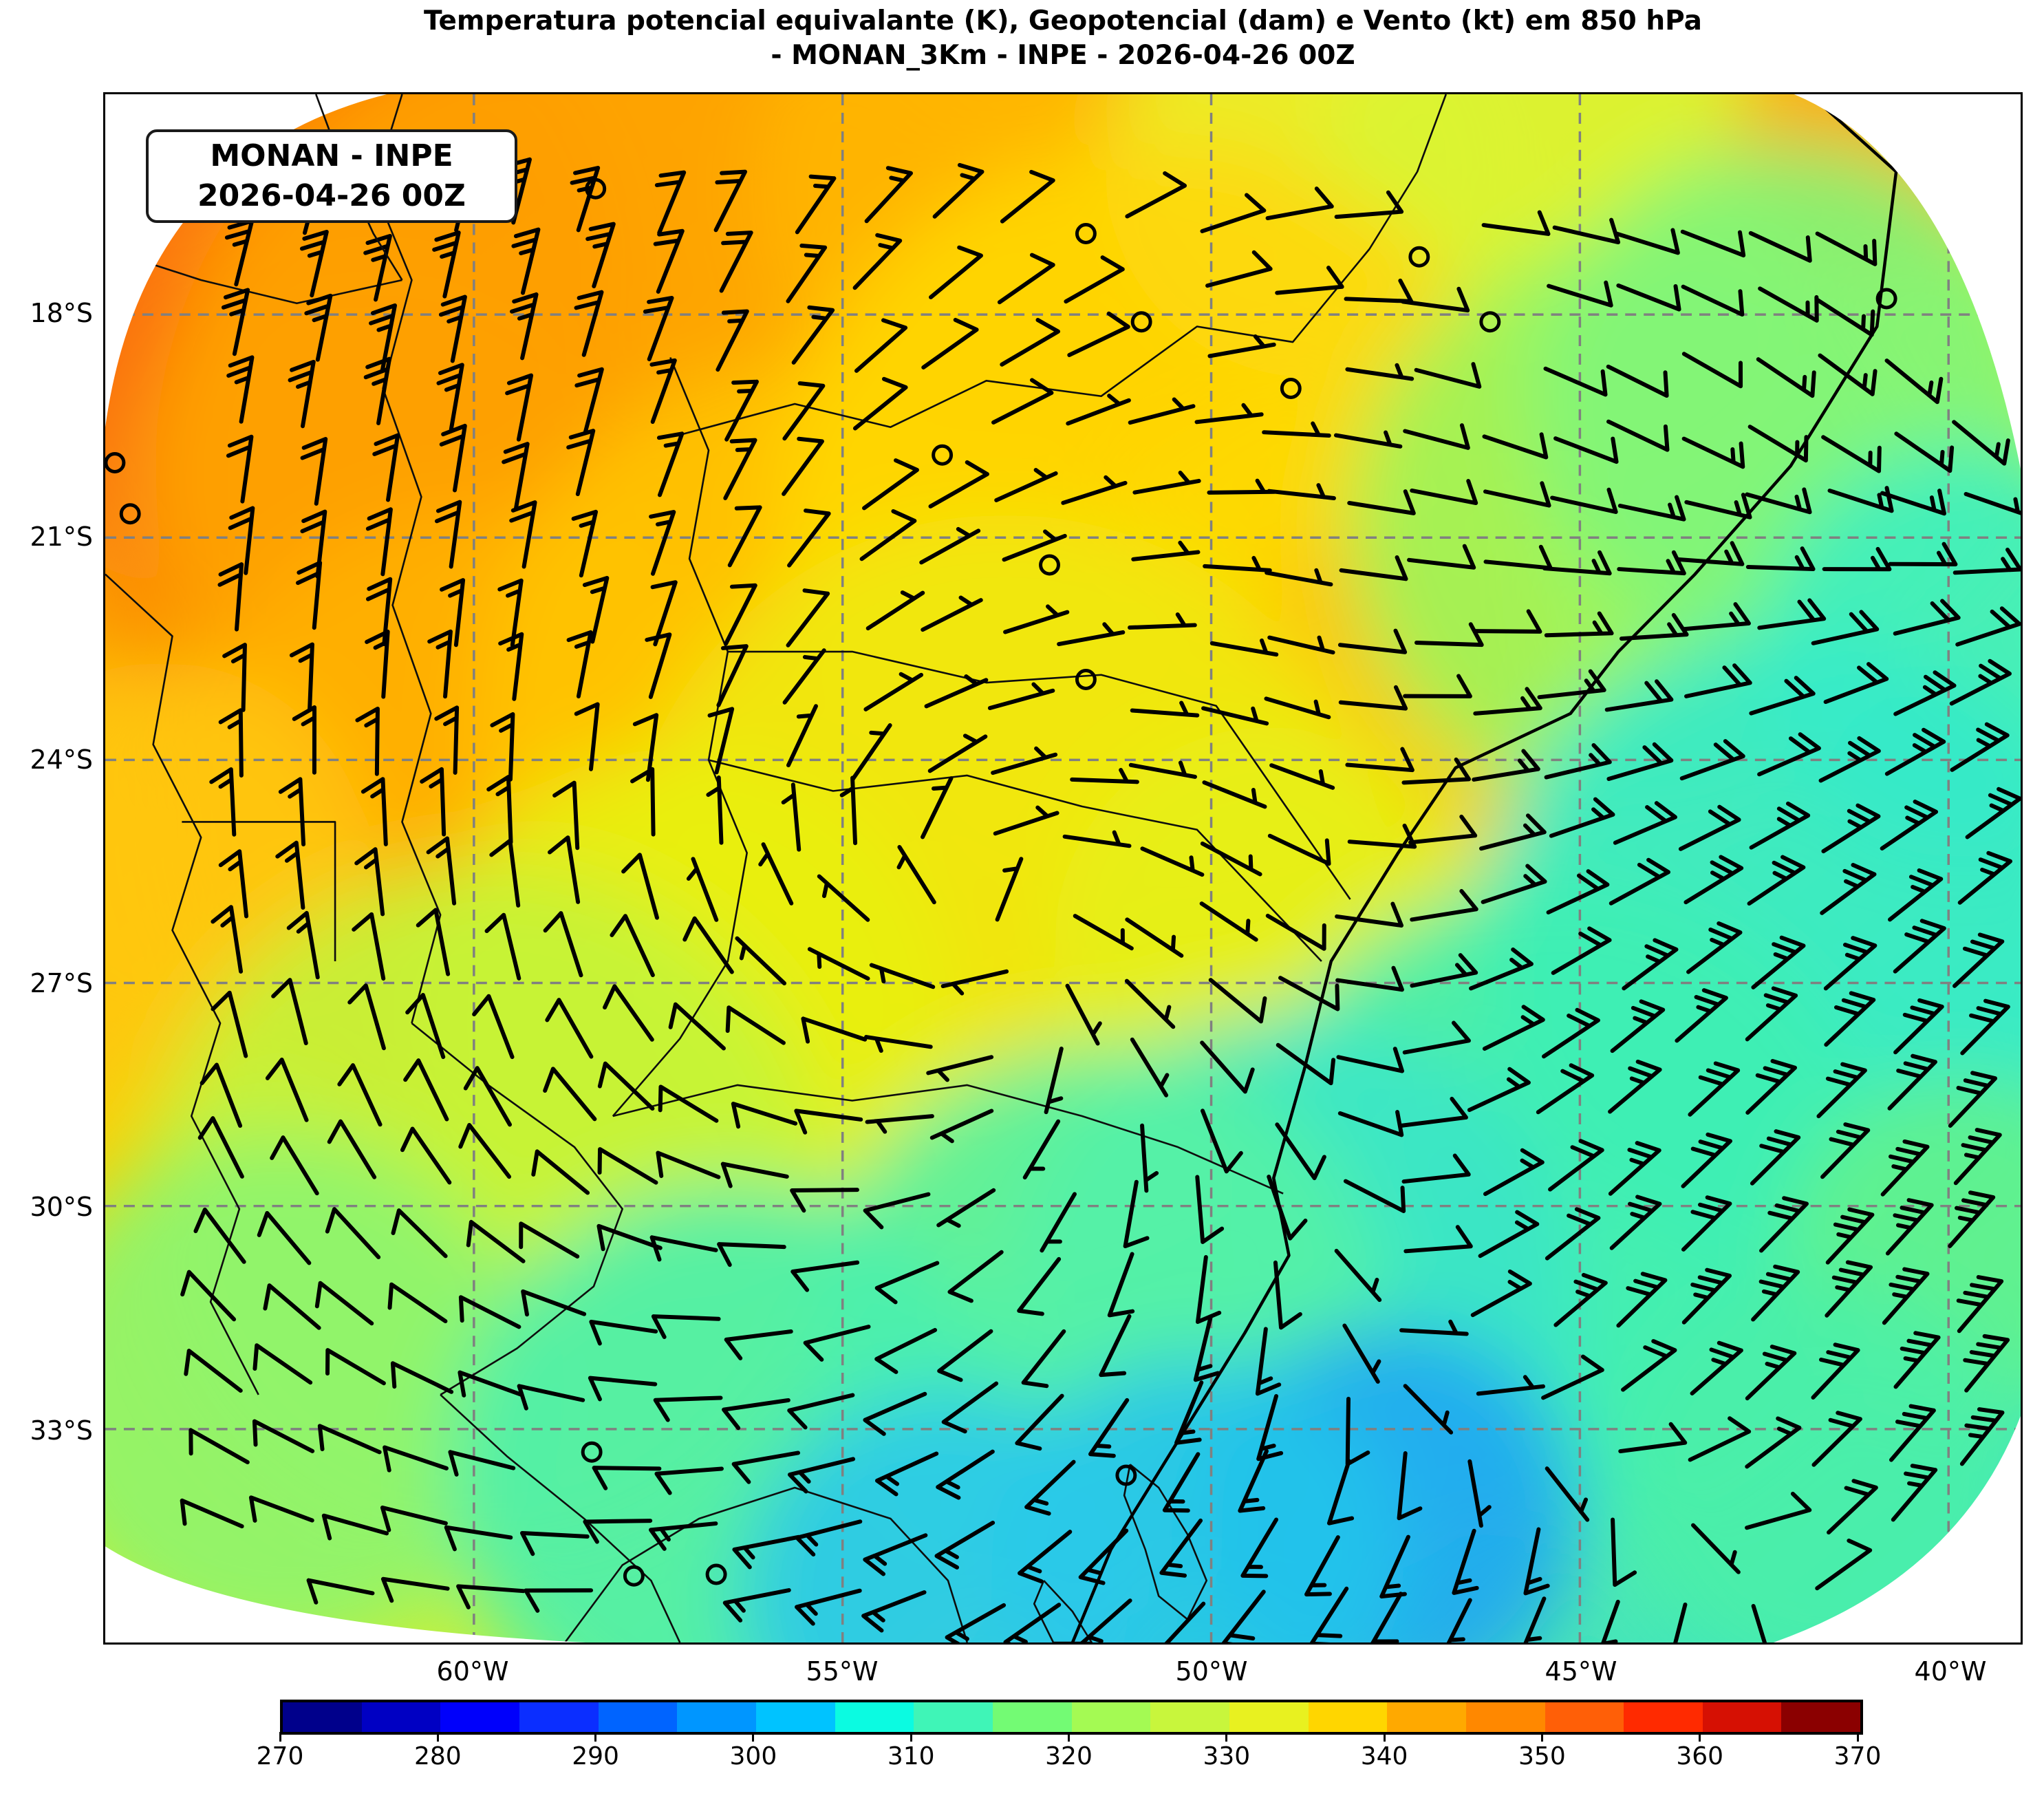 This screenshot has height=1798, width=2044. What do you see at coordinates (1227, 1756) in the screenshot?
I see `colorbar-tick-label: 330` at bounding box center [1227, 1756].